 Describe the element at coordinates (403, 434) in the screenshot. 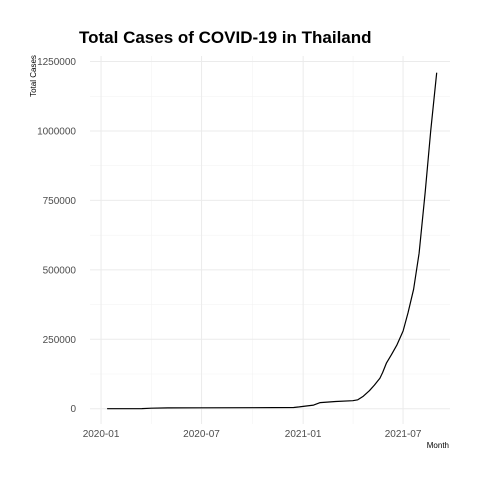

I see `x-tick-label: 2021-07` at that location.